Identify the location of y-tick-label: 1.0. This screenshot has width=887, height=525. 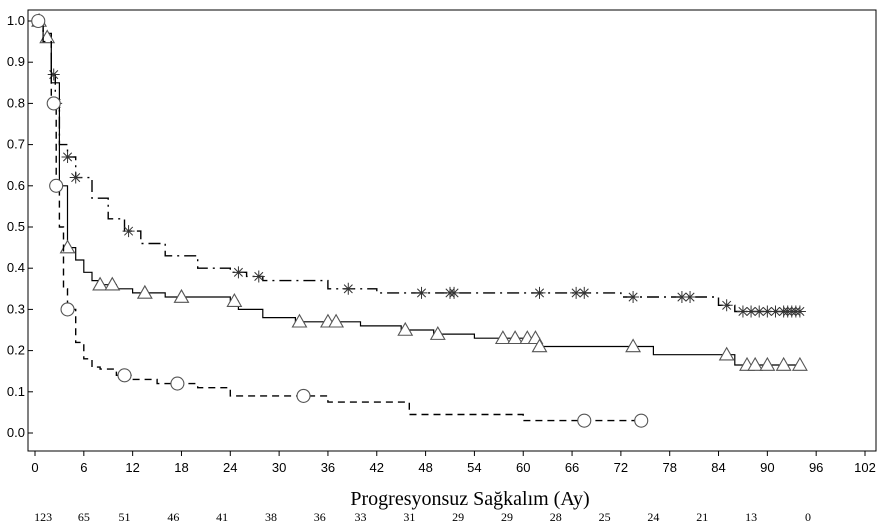
(16, 20).